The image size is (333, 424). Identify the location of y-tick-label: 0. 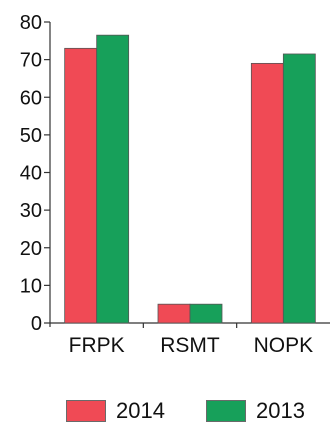
(36, 324).